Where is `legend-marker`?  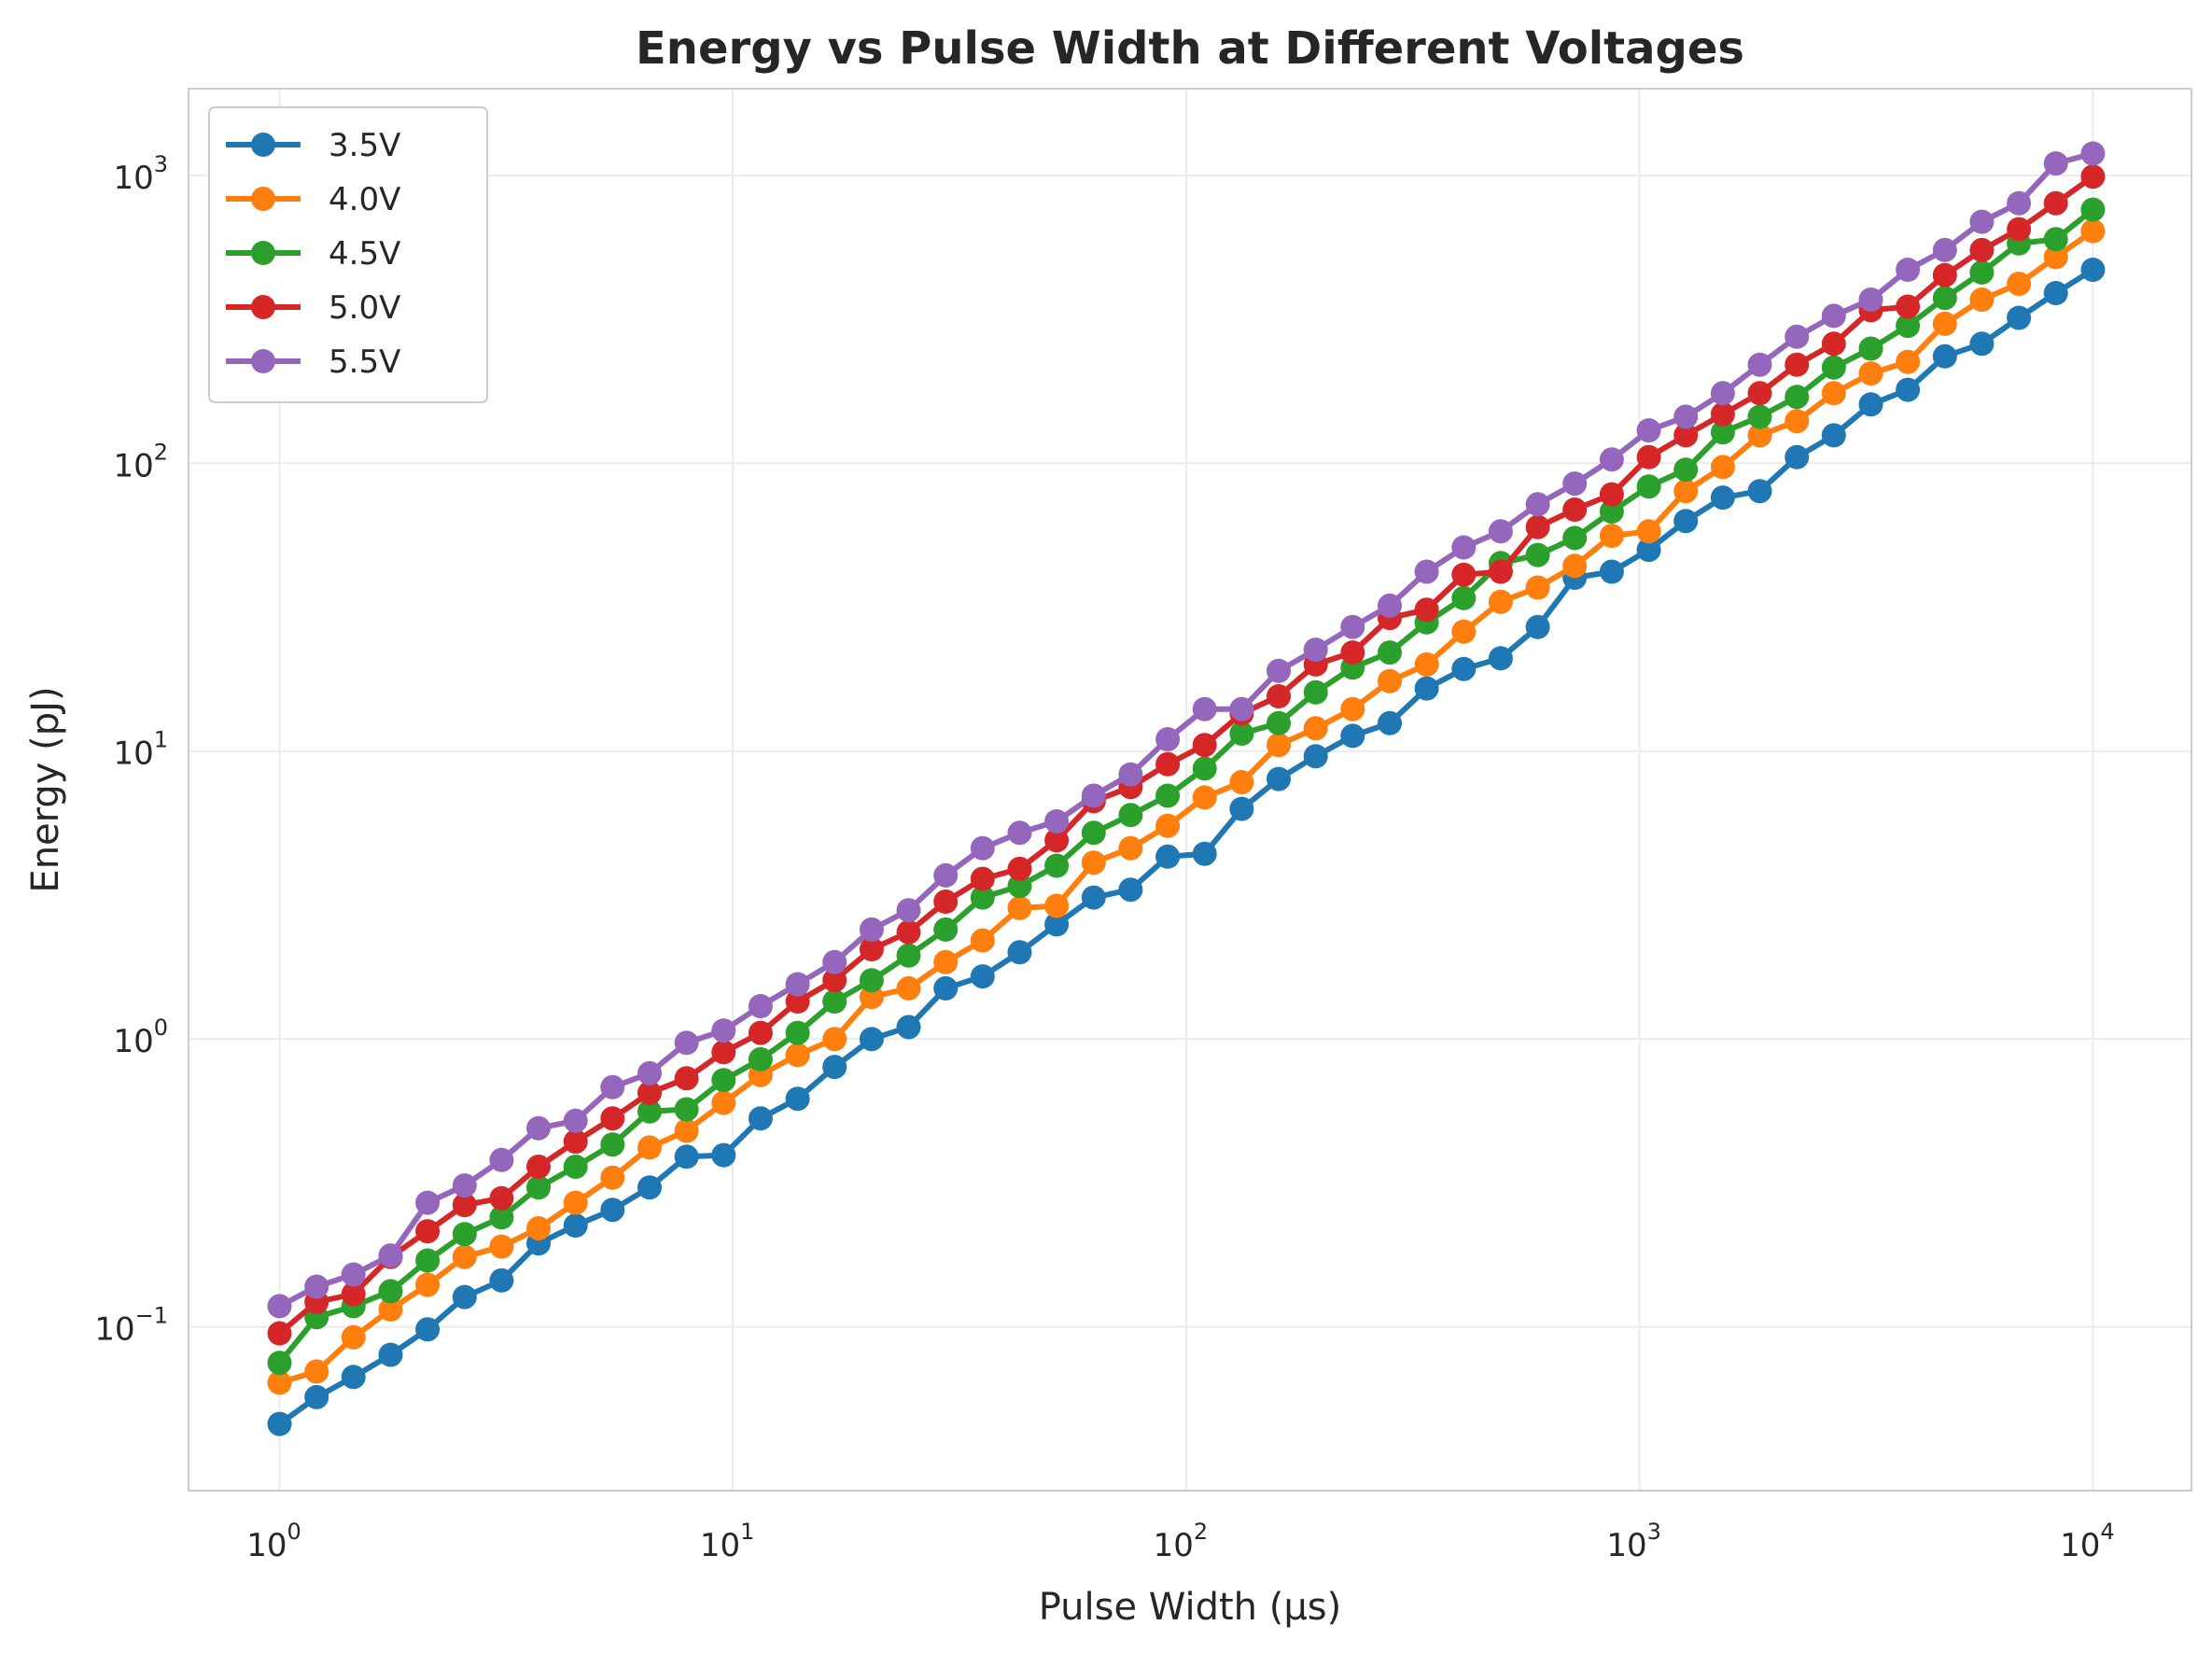 legend-marker is located at coordinates (263, 145).